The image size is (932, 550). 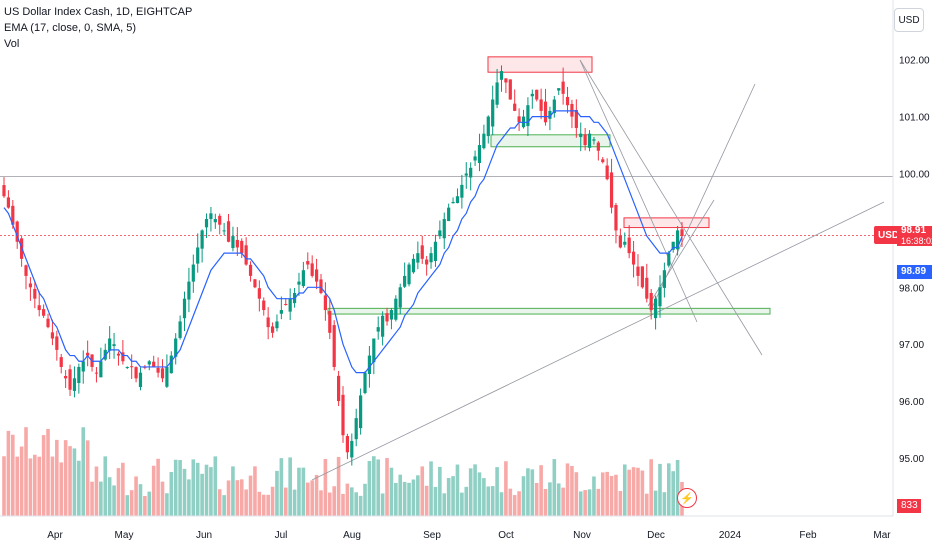 What do you see at coordinates (70, 28) in the screenshot?
I see `ema-indicator-label: EMA (17, close, 0, SMA, 5)` at bounding box center [70, 28].